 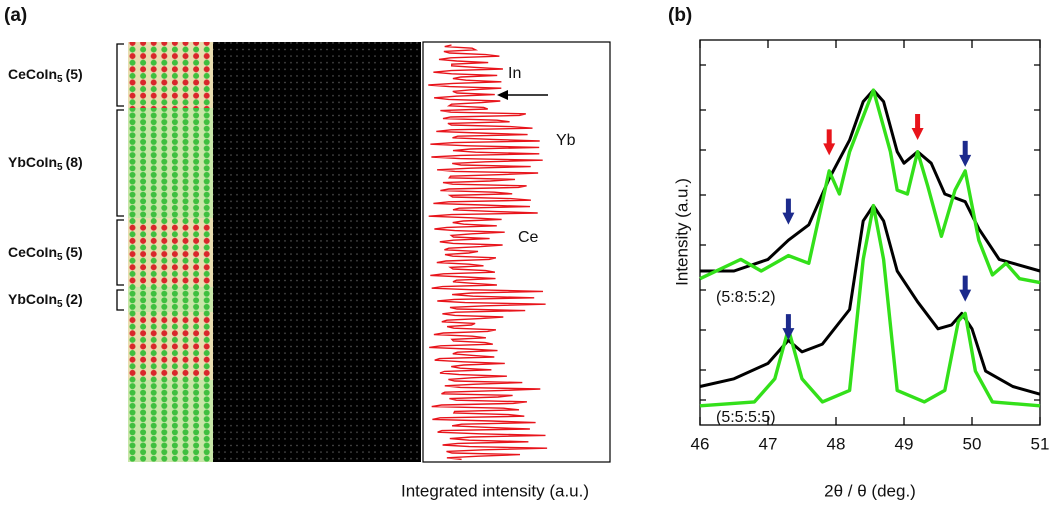 What do you see at coordinates (768, 443) in the screenshot?
I see `x-tick-label: 47` at bounding box center [768, 443].